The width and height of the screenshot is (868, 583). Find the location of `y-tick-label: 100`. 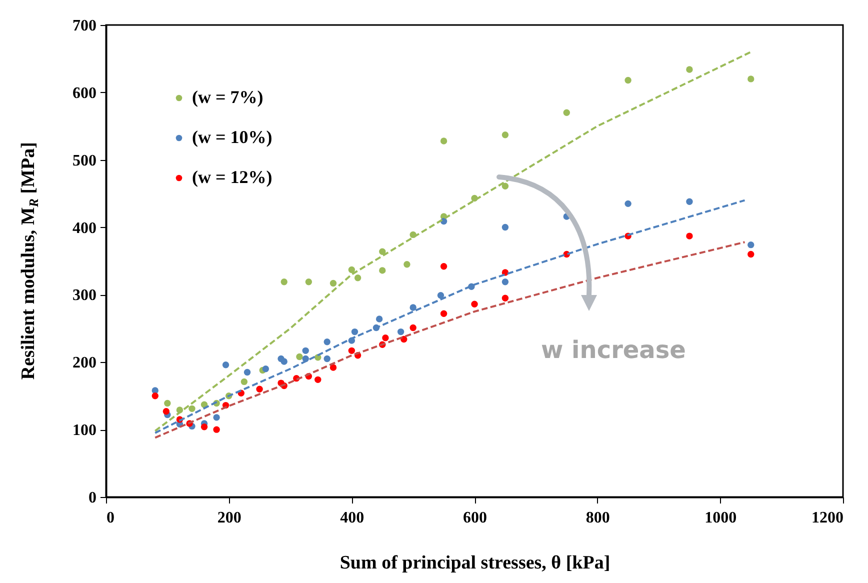

y-tick-label: 100 is located at coordinates (84, 431).